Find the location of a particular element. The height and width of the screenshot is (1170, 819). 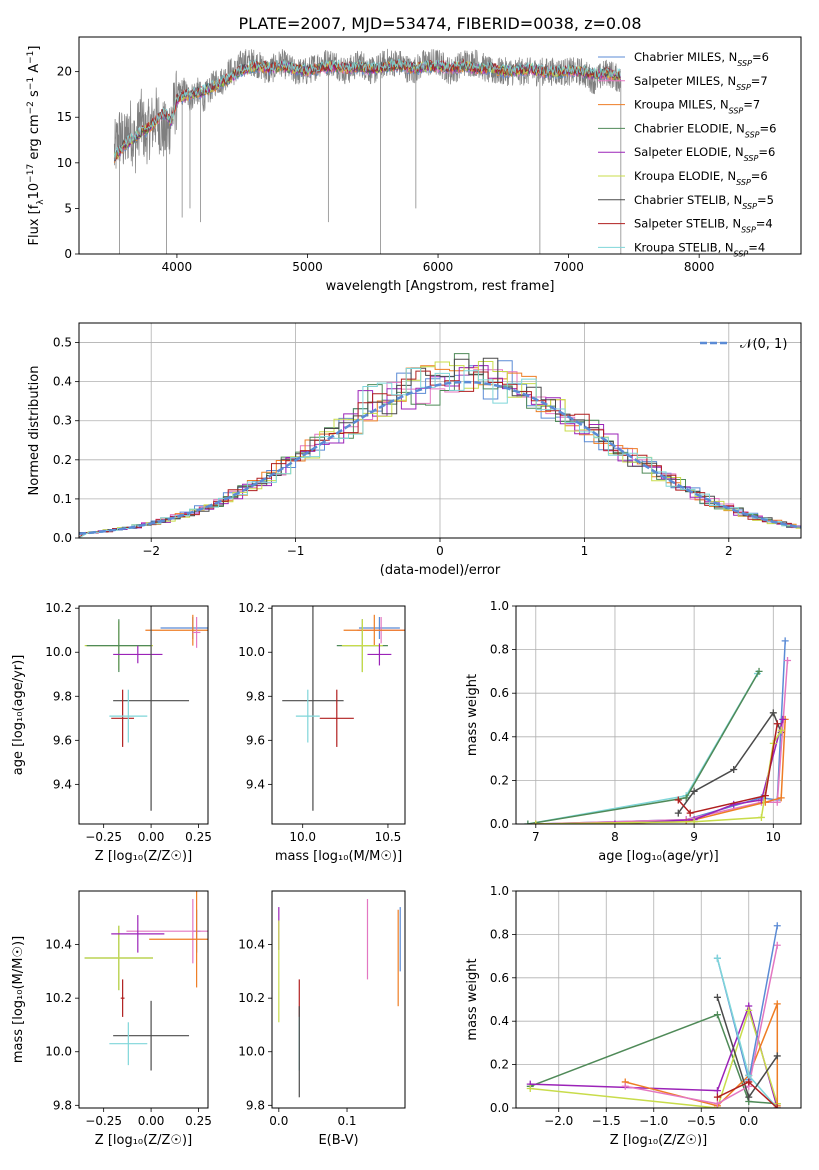

x-tick-label: −0.5 is located at coordinates (701, 1121).